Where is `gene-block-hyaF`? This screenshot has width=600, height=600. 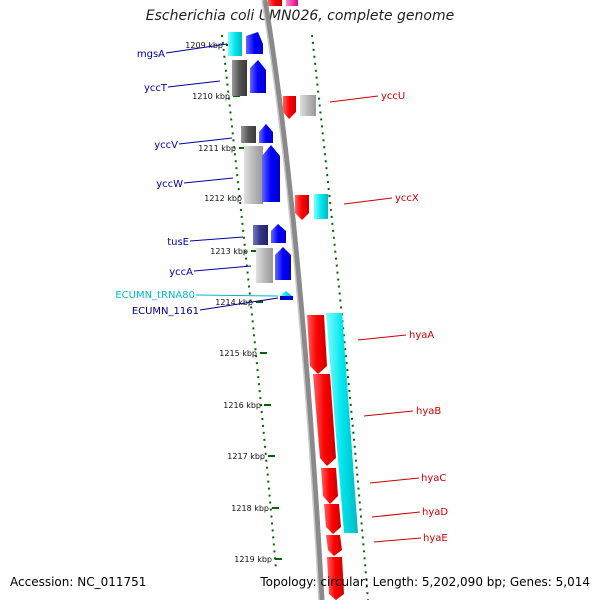
gene-block-hyaF is located at coordinates (335, 578).